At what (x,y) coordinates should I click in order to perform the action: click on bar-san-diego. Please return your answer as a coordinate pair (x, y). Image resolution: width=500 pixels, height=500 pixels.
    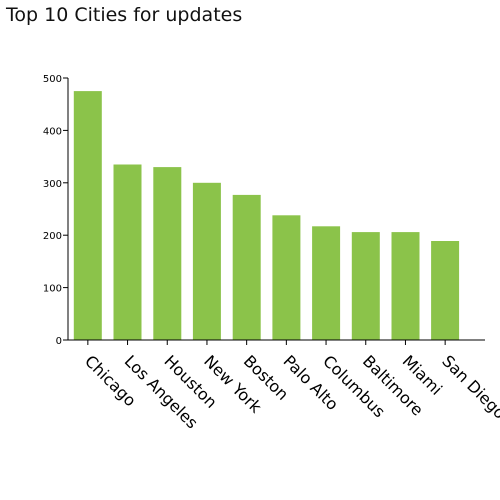
    Looking at the image, I should click on (445, 290).